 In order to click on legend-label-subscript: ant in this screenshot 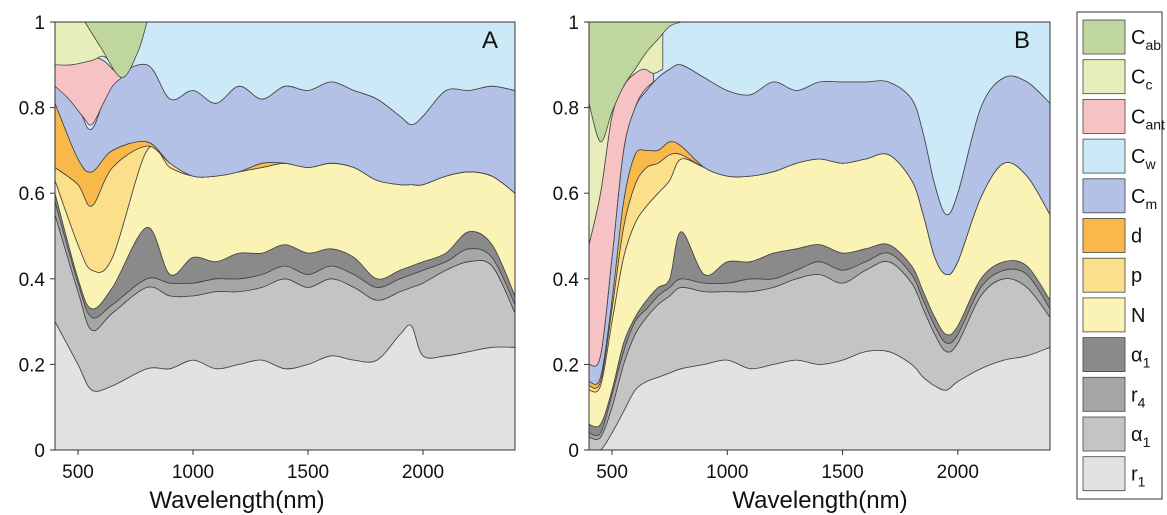, I will do `click(1155, 124)`.